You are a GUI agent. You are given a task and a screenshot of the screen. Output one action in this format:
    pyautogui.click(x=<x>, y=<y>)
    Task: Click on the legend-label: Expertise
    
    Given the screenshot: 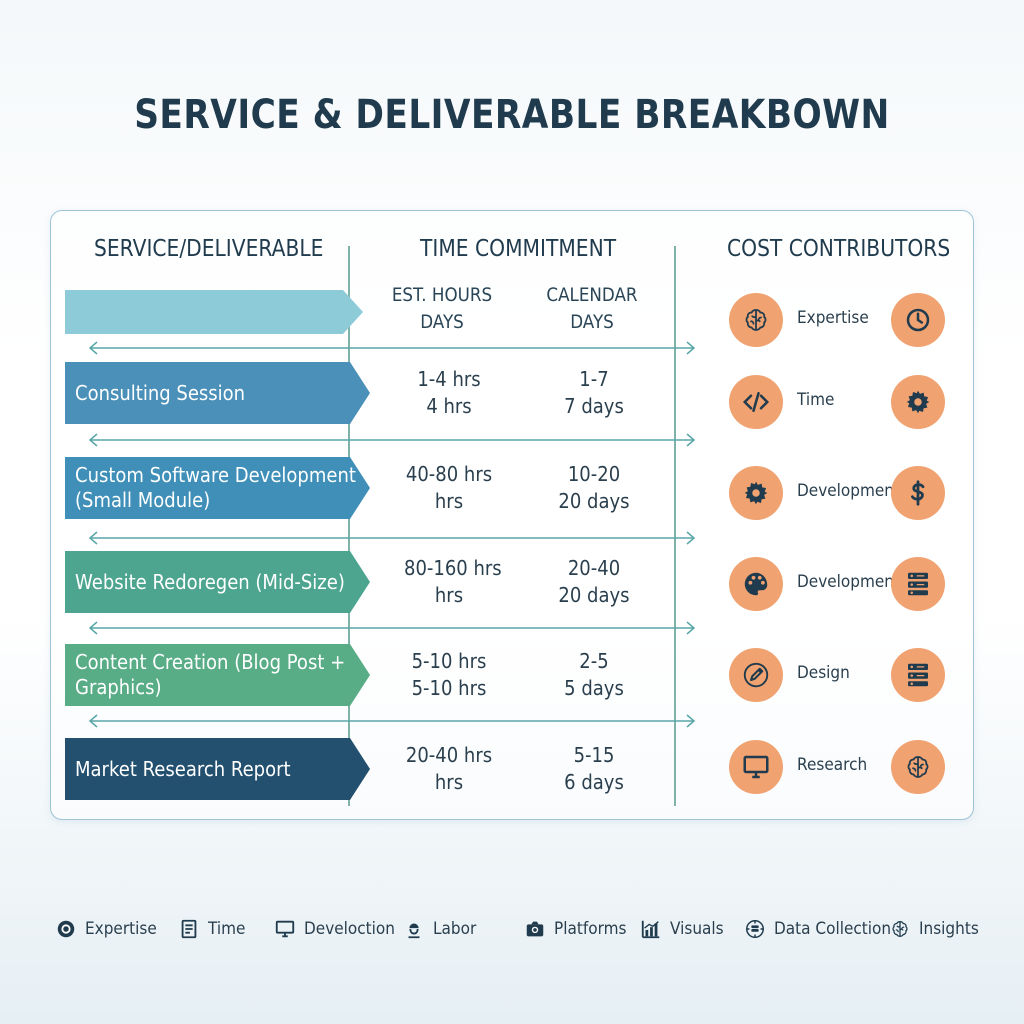 What is the action you would take?
    pyautogui.click(x=121, y=929)
    